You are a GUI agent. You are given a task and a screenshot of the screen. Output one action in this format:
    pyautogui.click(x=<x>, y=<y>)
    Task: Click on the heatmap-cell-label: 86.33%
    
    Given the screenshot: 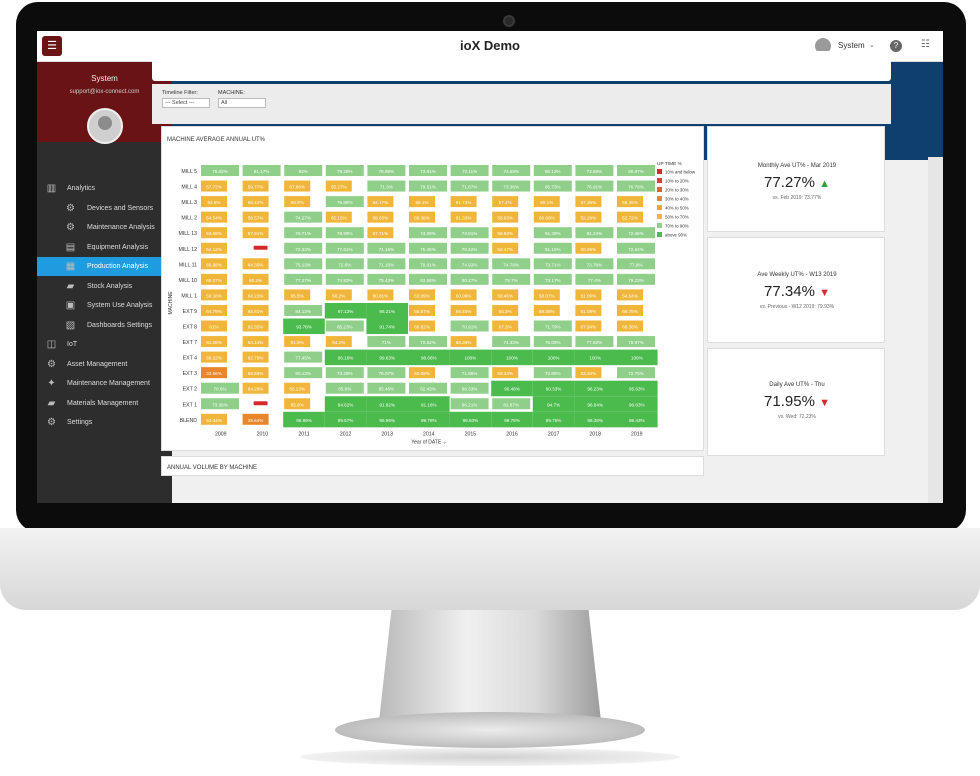 What is the action you would take?
    pyautogui.click(x=470, y=389)
    